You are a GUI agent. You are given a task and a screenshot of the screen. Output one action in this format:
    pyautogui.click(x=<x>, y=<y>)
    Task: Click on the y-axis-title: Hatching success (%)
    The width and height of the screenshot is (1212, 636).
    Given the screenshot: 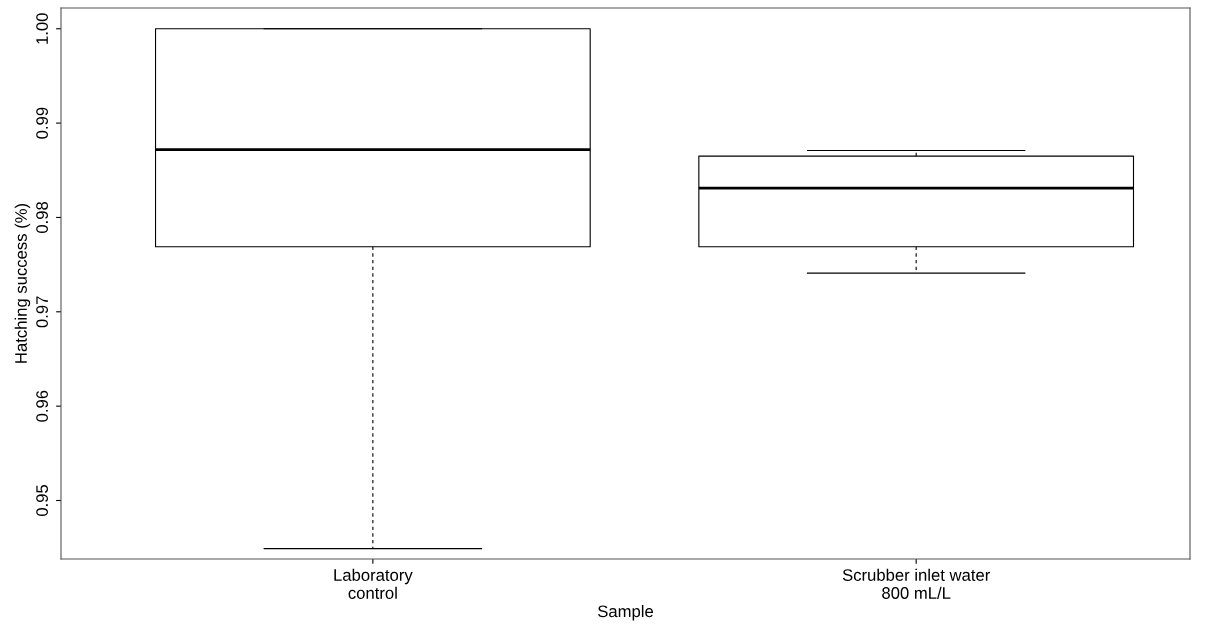 What is the action you would take?
    pyautogui.click(x=22, y=283)
    